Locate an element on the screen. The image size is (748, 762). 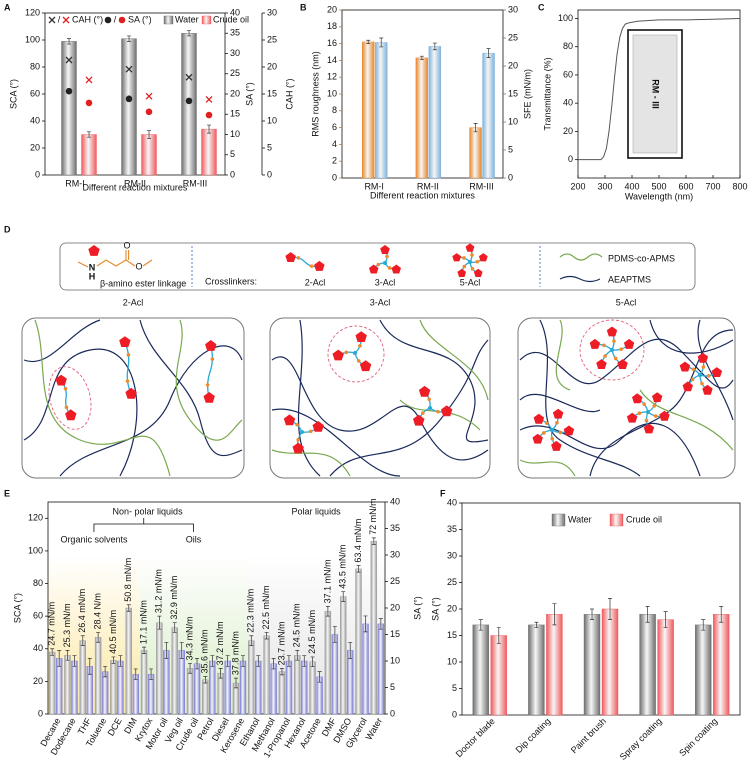
network-title: 2-Acl is located at coordinates (133, 302).